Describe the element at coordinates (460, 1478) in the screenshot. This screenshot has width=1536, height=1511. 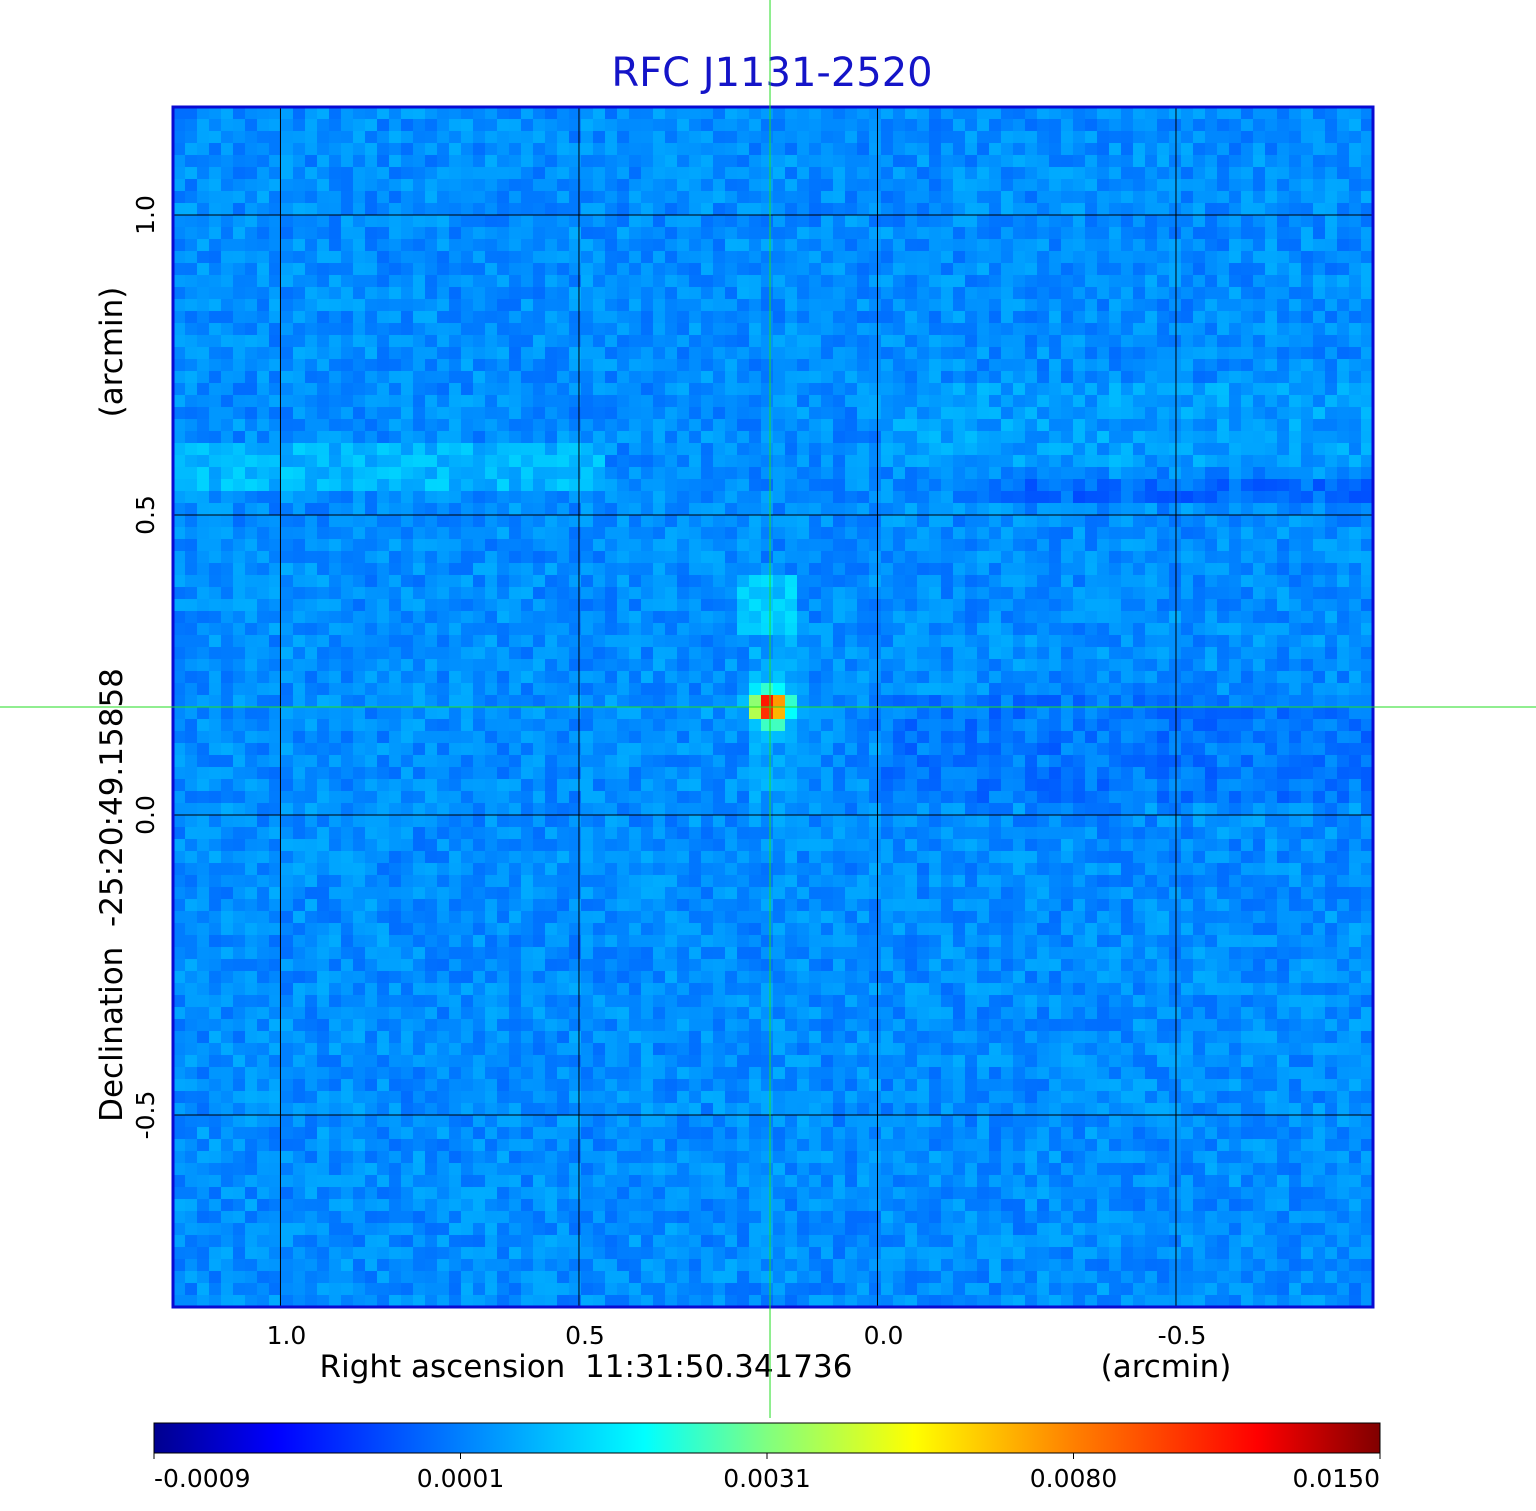
I see `colorbar-tick-label: 0.0001` at that location.